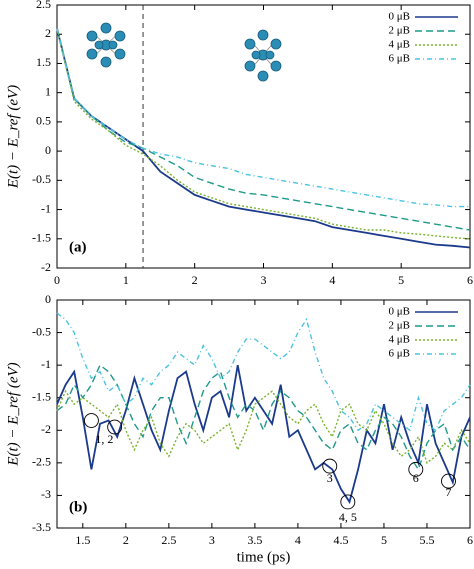  Describe the element at coordinates (126, 280) in the screenshot. I see `x-tick-label: 1` at that location.